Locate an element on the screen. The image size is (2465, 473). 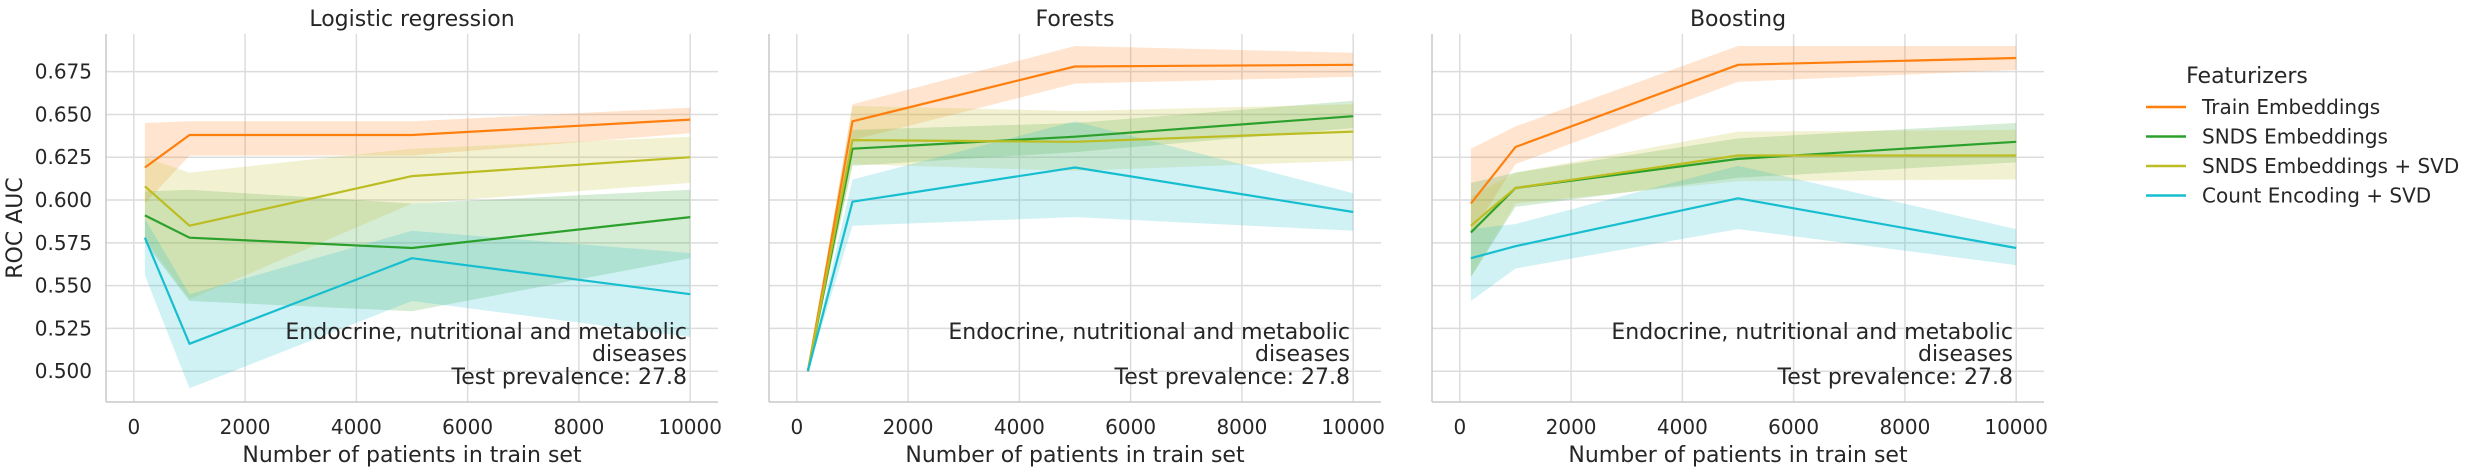
legend-entry-label: SNDS Embeddings + SVD is located at coordinates (2330, 166).